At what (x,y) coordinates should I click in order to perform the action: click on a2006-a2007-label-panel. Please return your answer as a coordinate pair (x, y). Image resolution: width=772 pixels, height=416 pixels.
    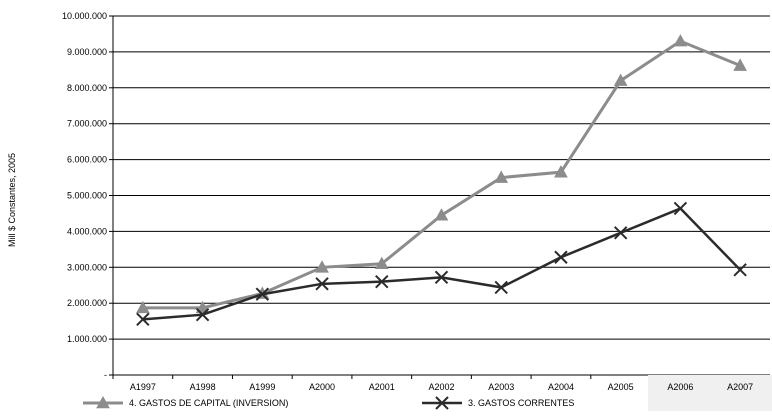
    Looking at the image, I should click on (710, 393).